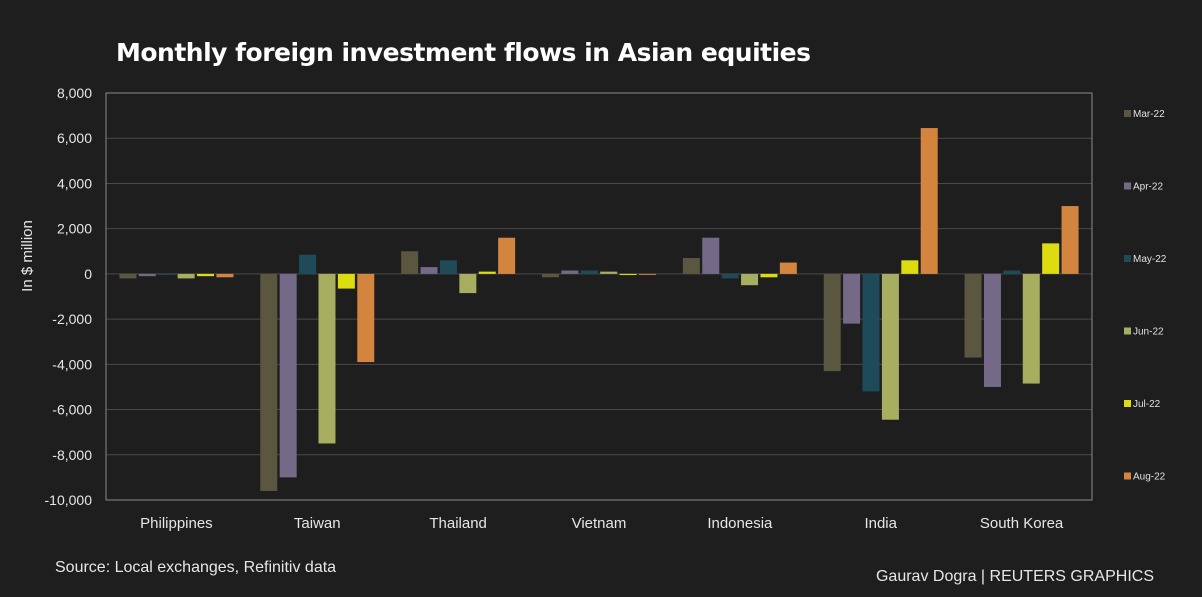 Image resolution: width=1202 pixels, height=597 pixels. What do you see at coordinates (69, 500) in the screenshot?
I see `y-tick-label: -10,000` at bounding box center [69, 500].